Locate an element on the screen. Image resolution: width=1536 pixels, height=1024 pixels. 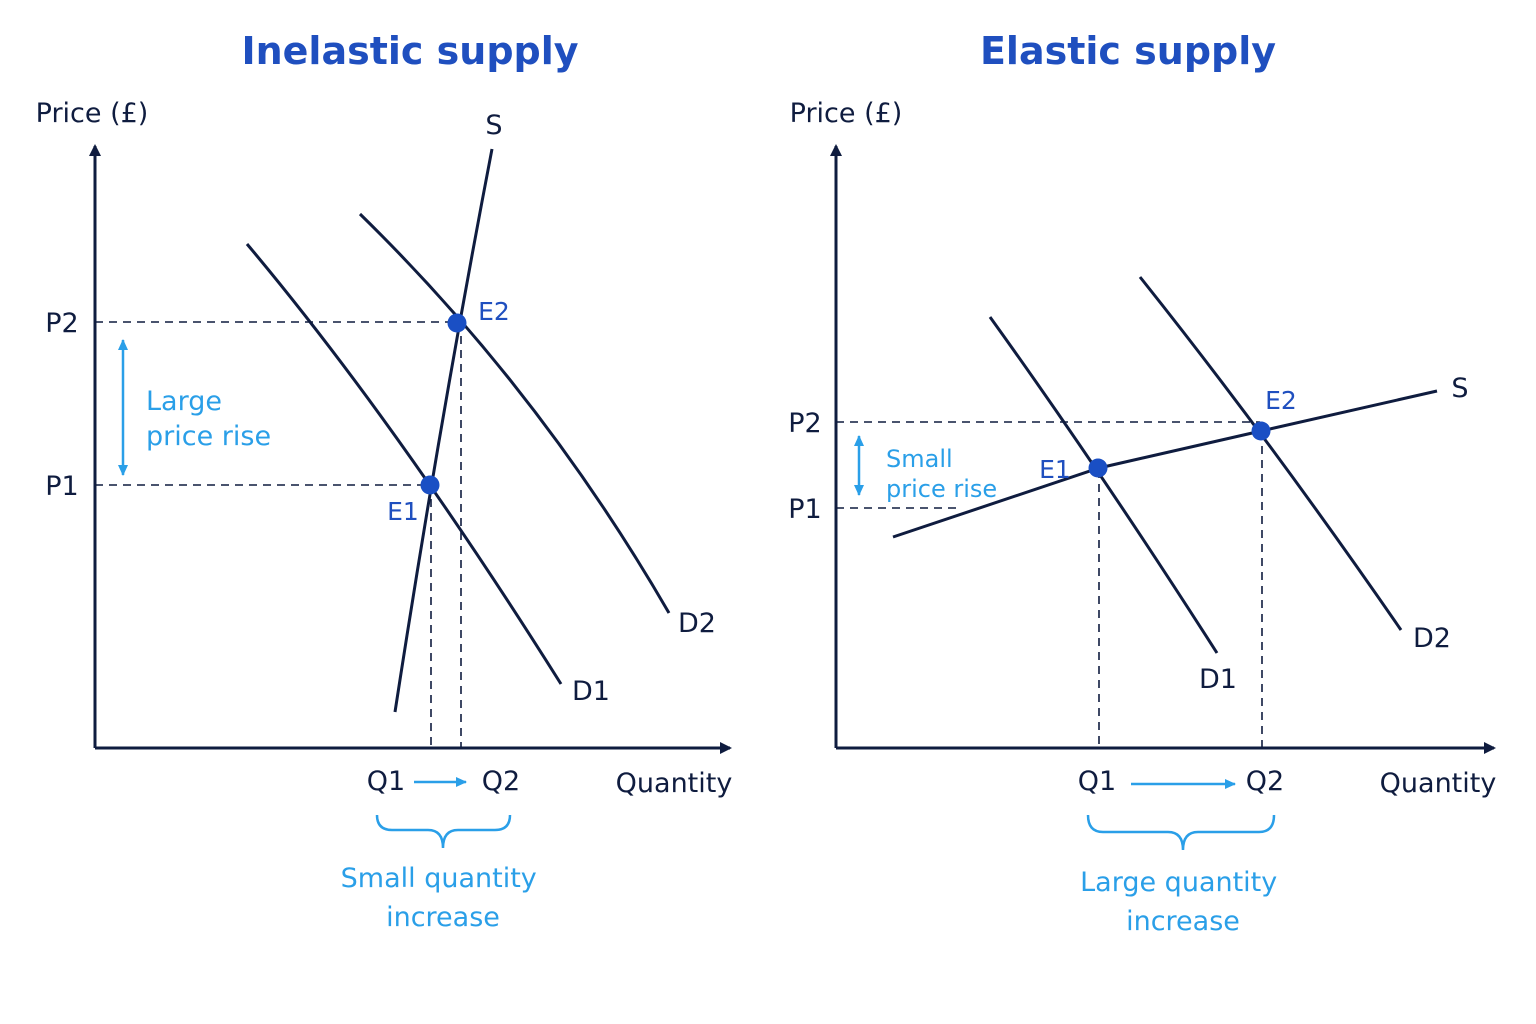
panel-title: Inelastic supply is located at coordinates (409, 51).